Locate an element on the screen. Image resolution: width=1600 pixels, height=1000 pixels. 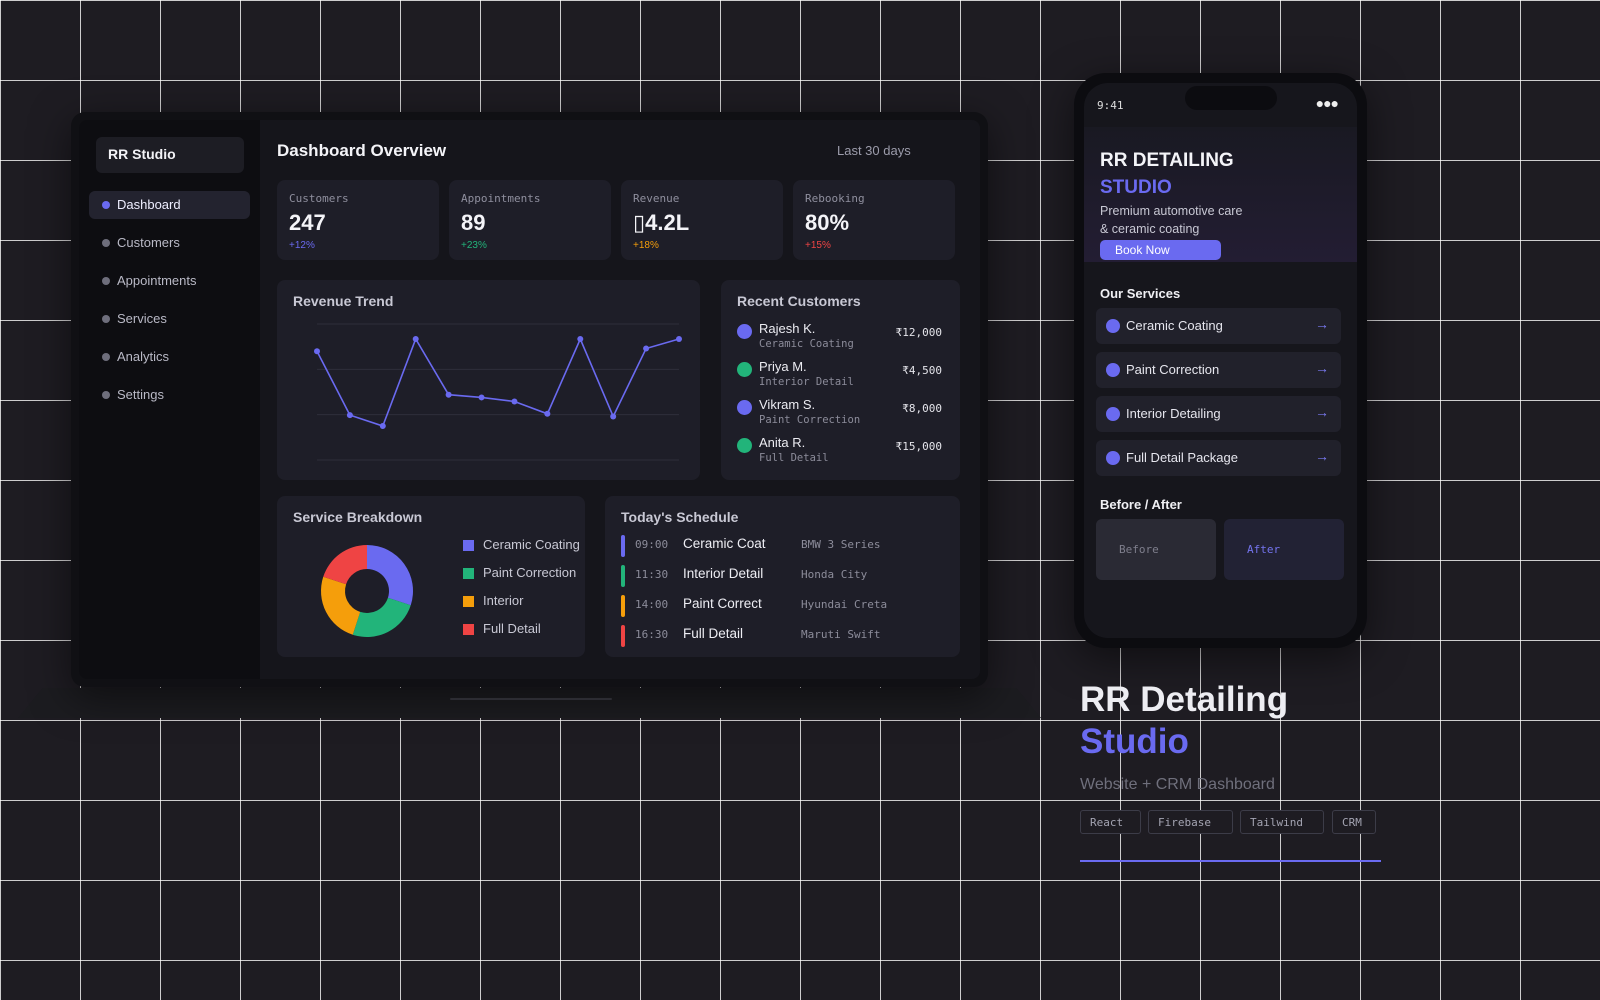
tech-tag: CRM is located at coordinates (1354, 822).